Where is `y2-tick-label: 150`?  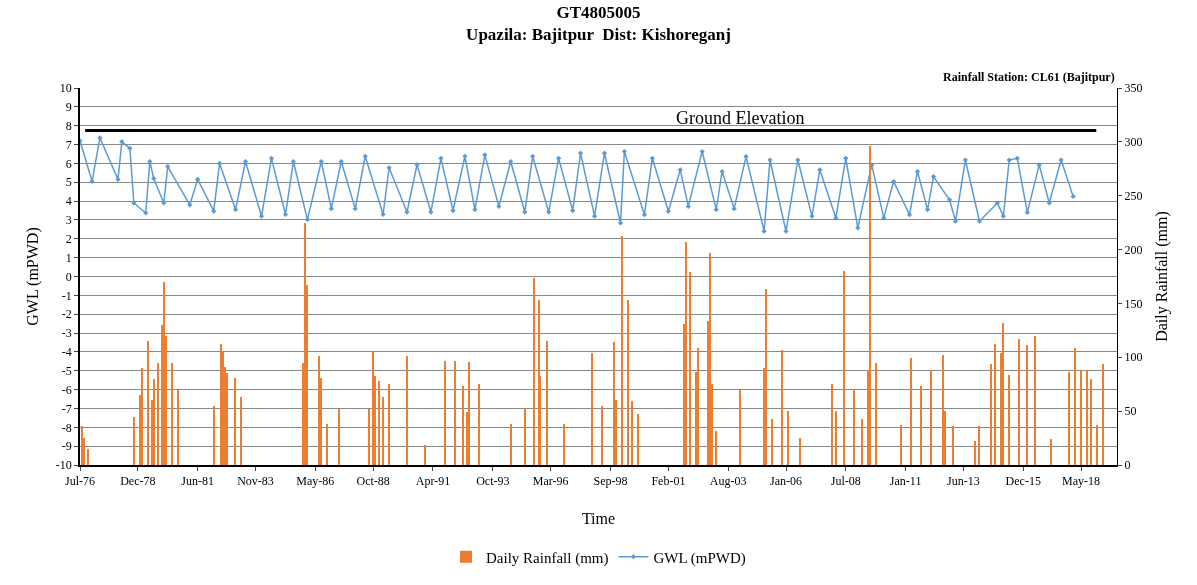
y2-tick-label: 150 is located at coordinates (1133, 303).